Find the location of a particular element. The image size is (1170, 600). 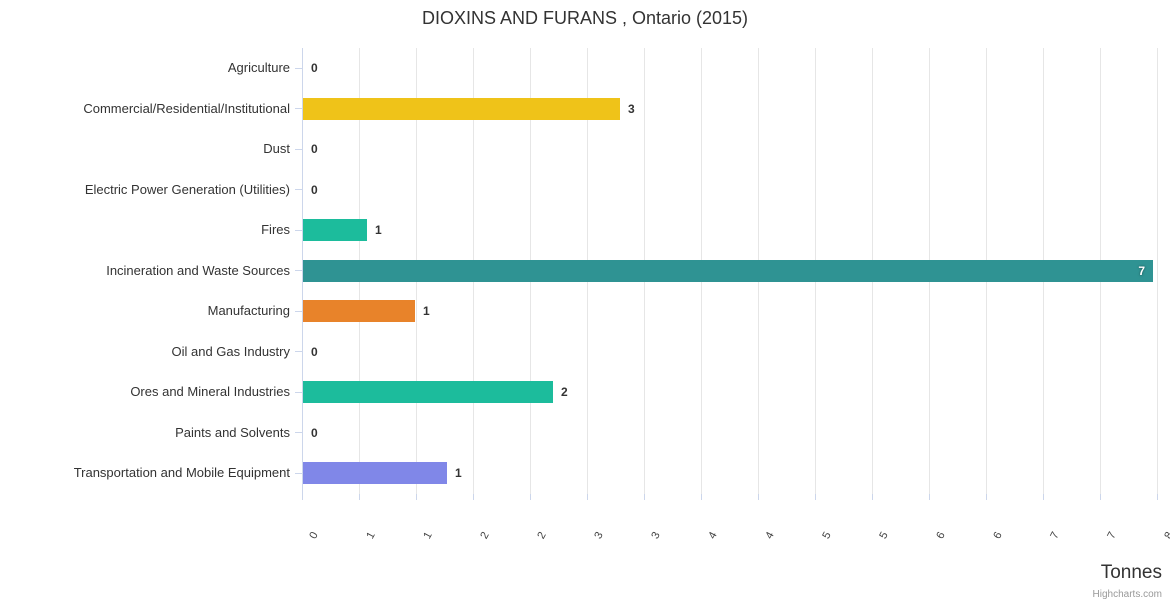

x-tick-label: 8 is located at coordinates (1166, 536).